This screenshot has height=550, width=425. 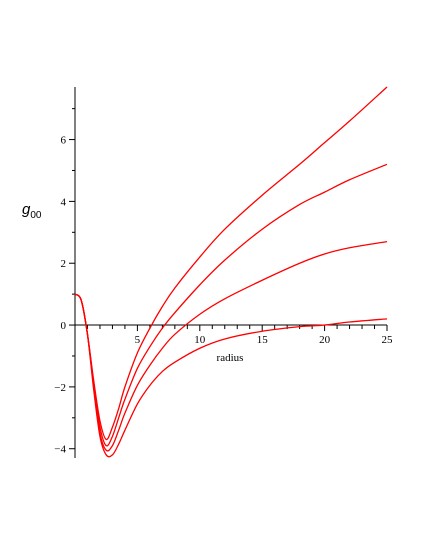 What do you see at coordinates (138, 340) in the screenshot?
I see `x-tick-label: 5` at bounding box center [138, 340].